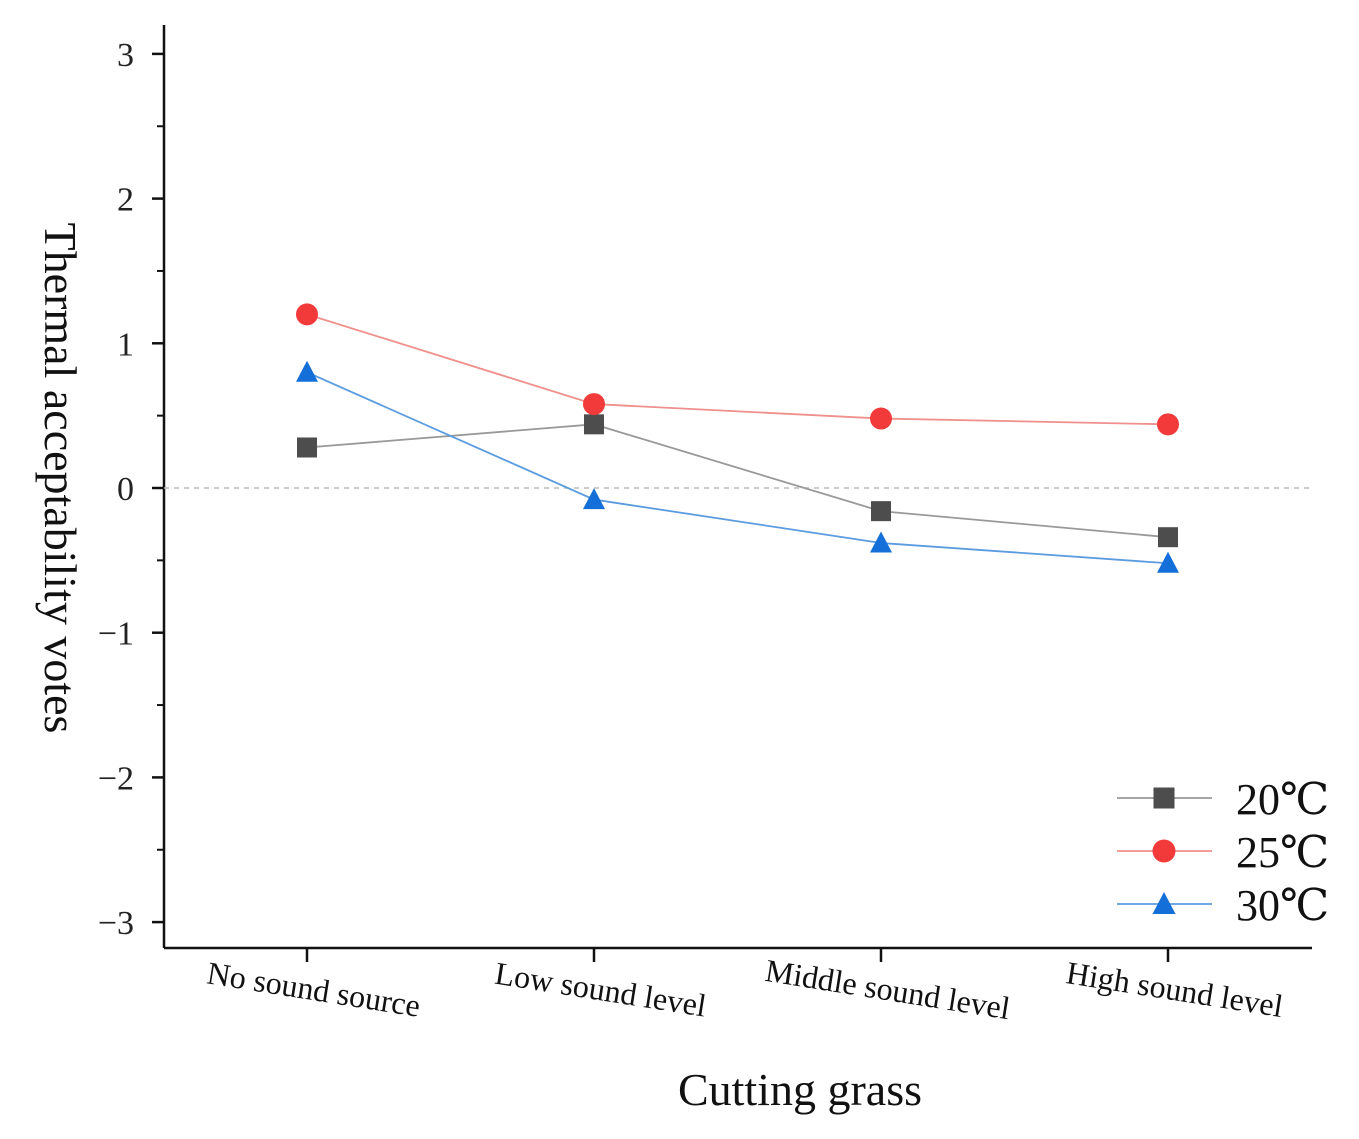 The image size is (1359, 1139). I want to click on x-tick-label: High sound level, so click(1175, 989).